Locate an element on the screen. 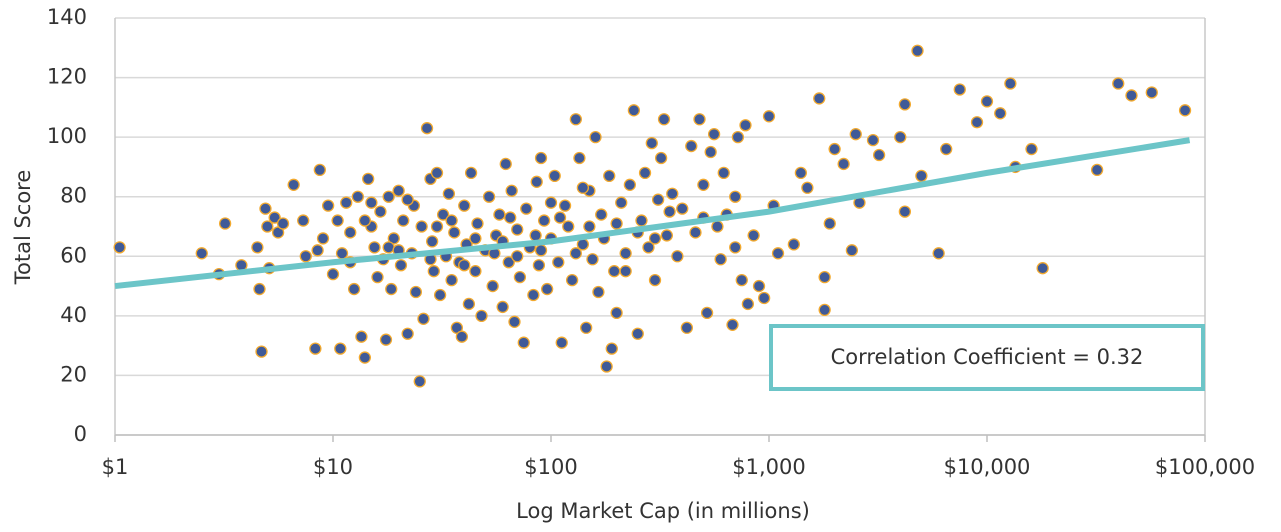 The height and width of the screenshot is (532, 1281). y-tick-label: 140 is located at coordinates (67, 17).